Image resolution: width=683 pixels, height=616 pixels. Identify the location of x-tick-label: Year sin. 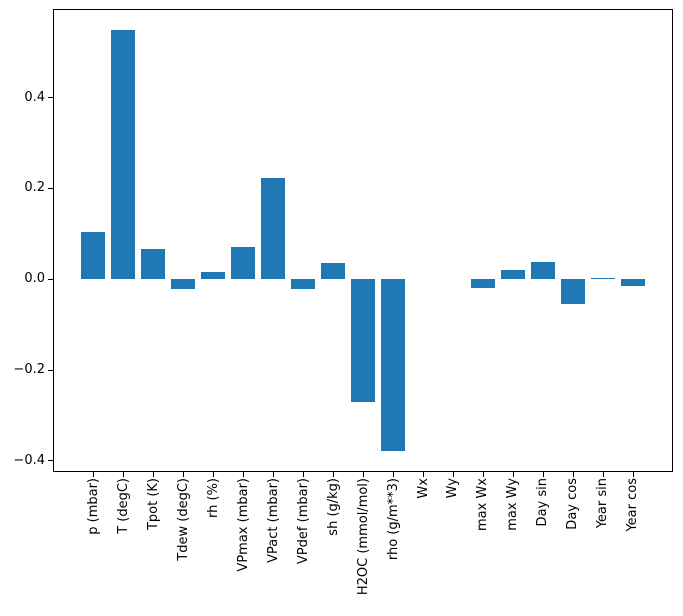
(603, 503).